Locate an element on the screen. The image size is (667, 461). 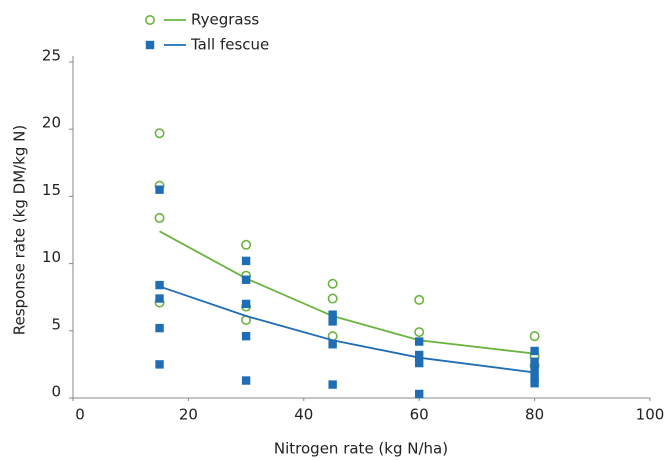
y-axis-title: Response rate (kg DM/kg N) is located at coordinates (20, 230).